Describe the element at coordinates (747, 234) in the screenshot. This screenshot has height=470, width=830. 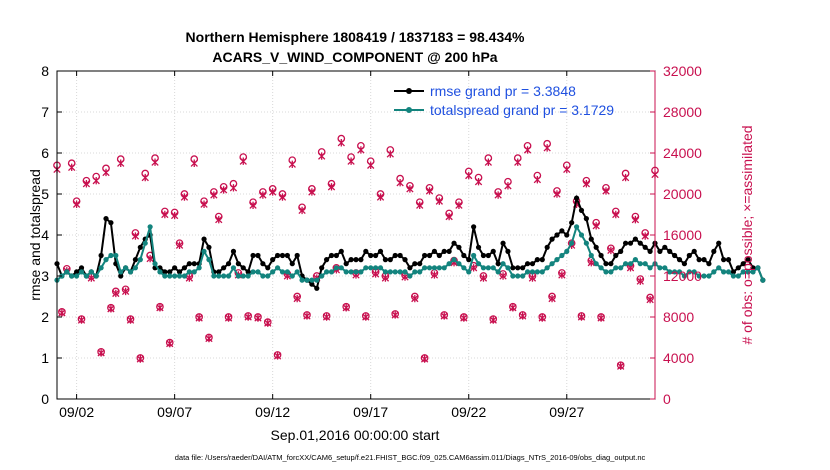
I see `y-axis-right-label: # of obs: o=possible; ×=assimilated` at that location.